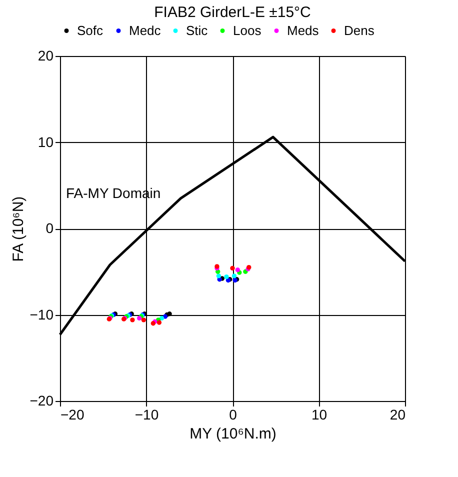 The image size is (458, 477). Describe the element at coordinates (50, 228) in the screenshot. I see `y-tick-label: 0` at that location.